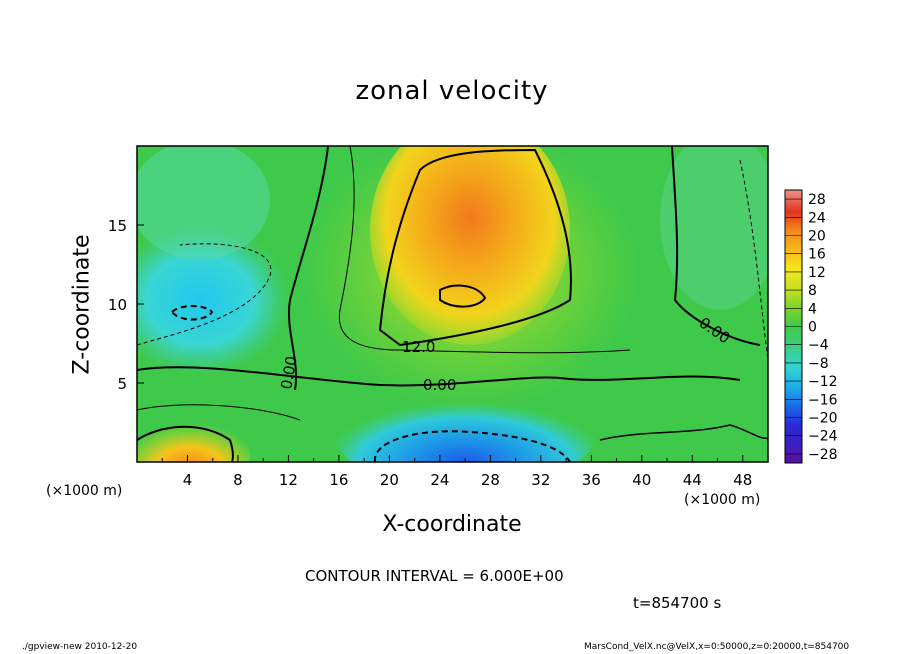 This screenshot has height=654, width=904. I want to click on contour-interval-note: CONTOUR INTERVAL = 6.000E+00, so click(434, 576).